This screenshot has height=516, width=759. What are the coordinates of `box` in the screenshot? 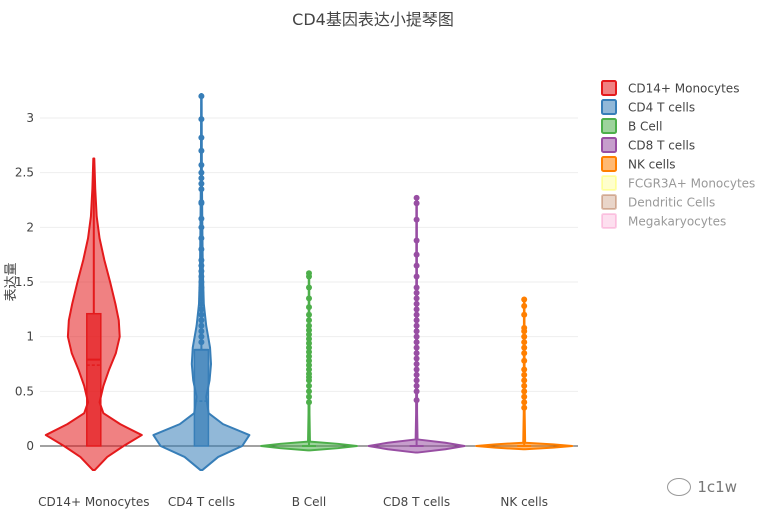 It's located at (201, 398).